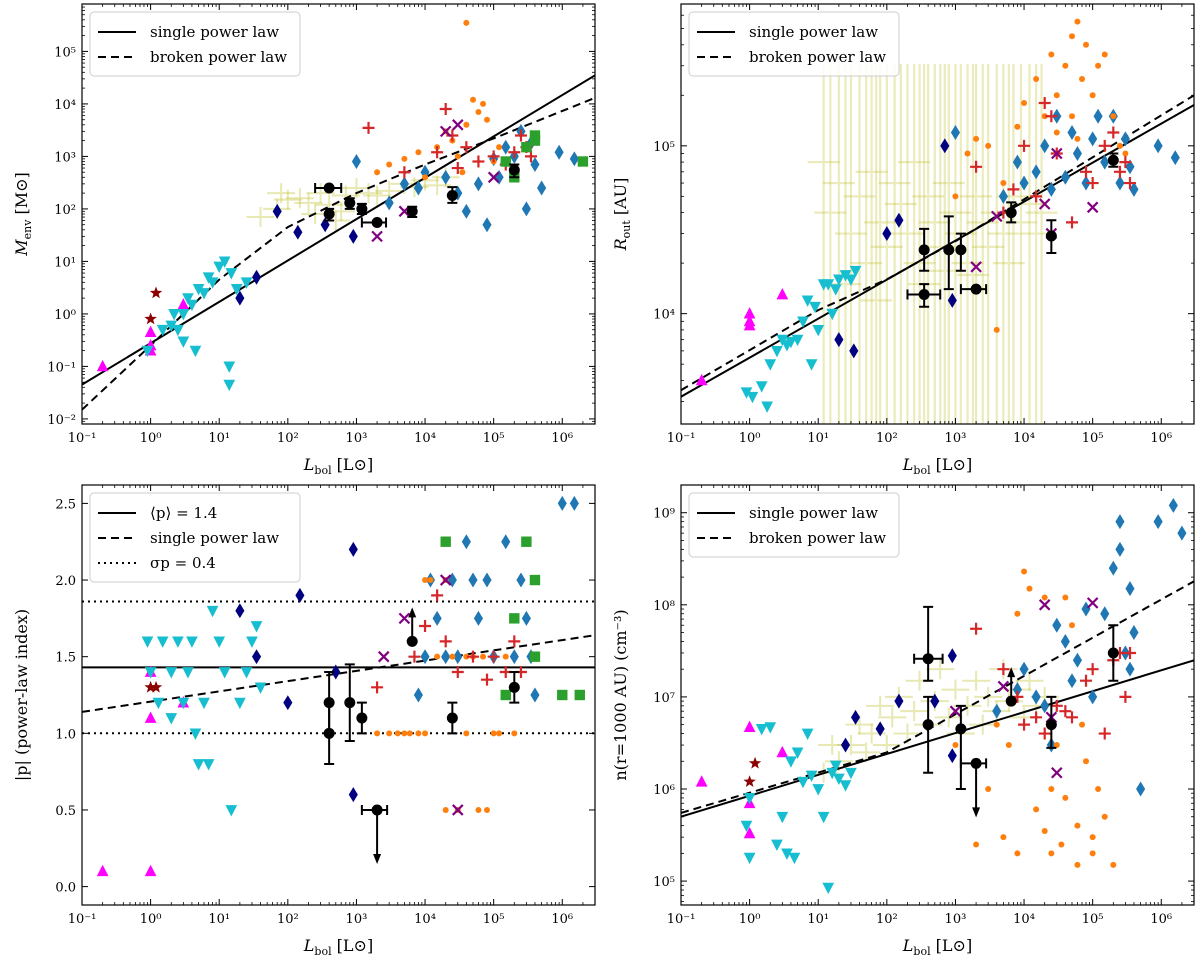  I want to click on series-darkred, so click(752, 771).